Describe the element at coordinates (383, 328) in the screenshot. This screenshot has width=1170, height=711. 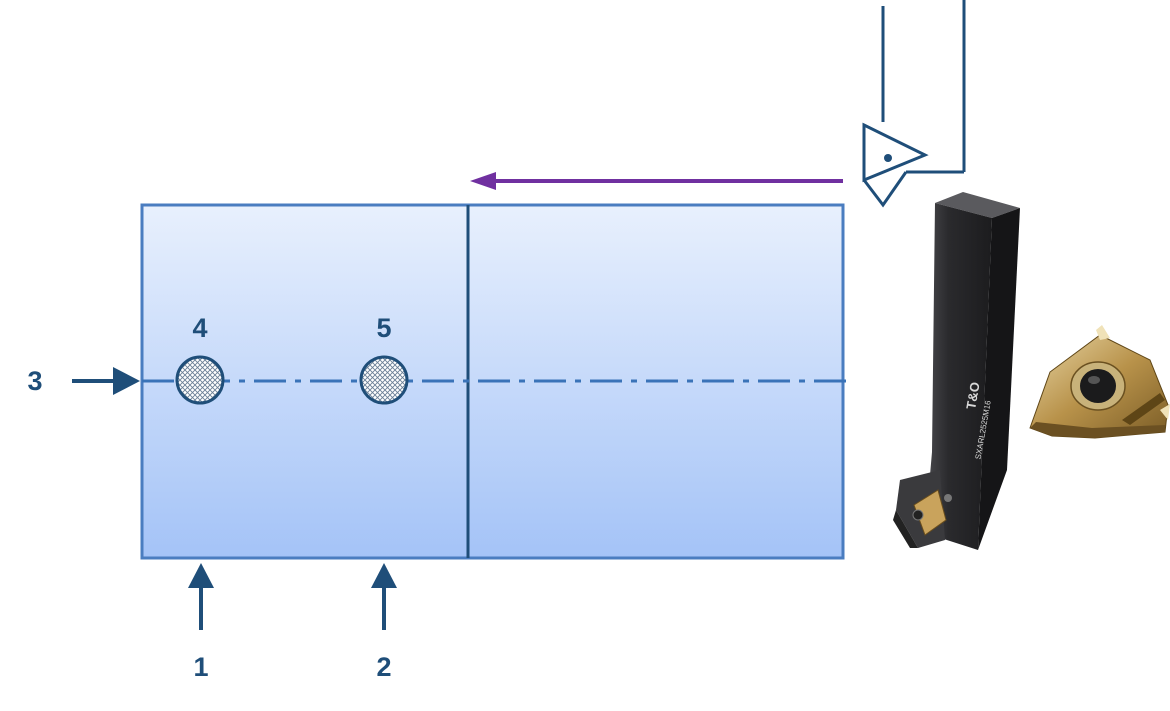
I see `label-5: 5` at that location.